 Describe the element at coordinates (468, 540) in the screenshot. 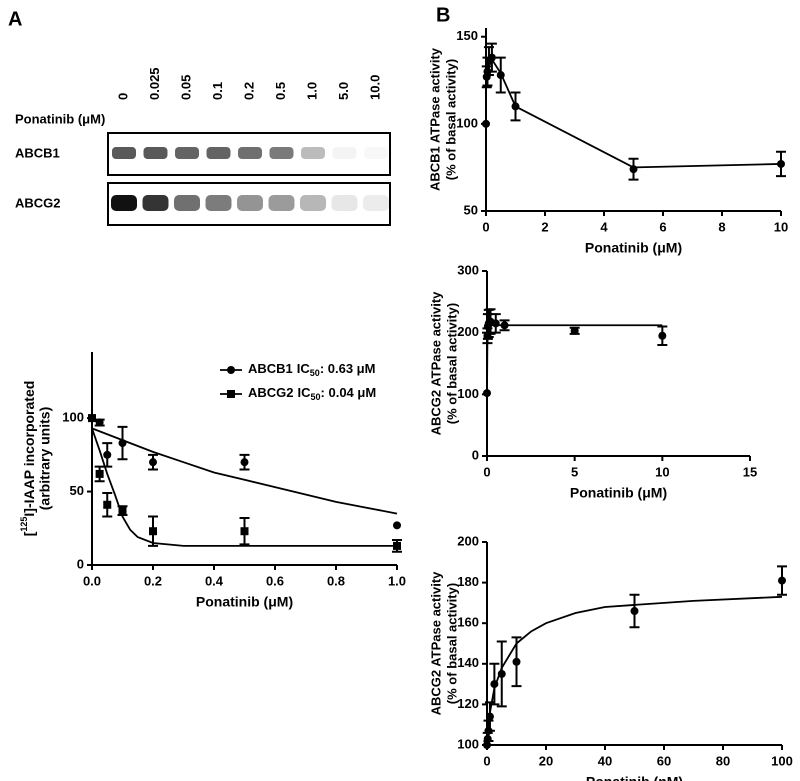

I see `y-tick-label: 200` at that location.